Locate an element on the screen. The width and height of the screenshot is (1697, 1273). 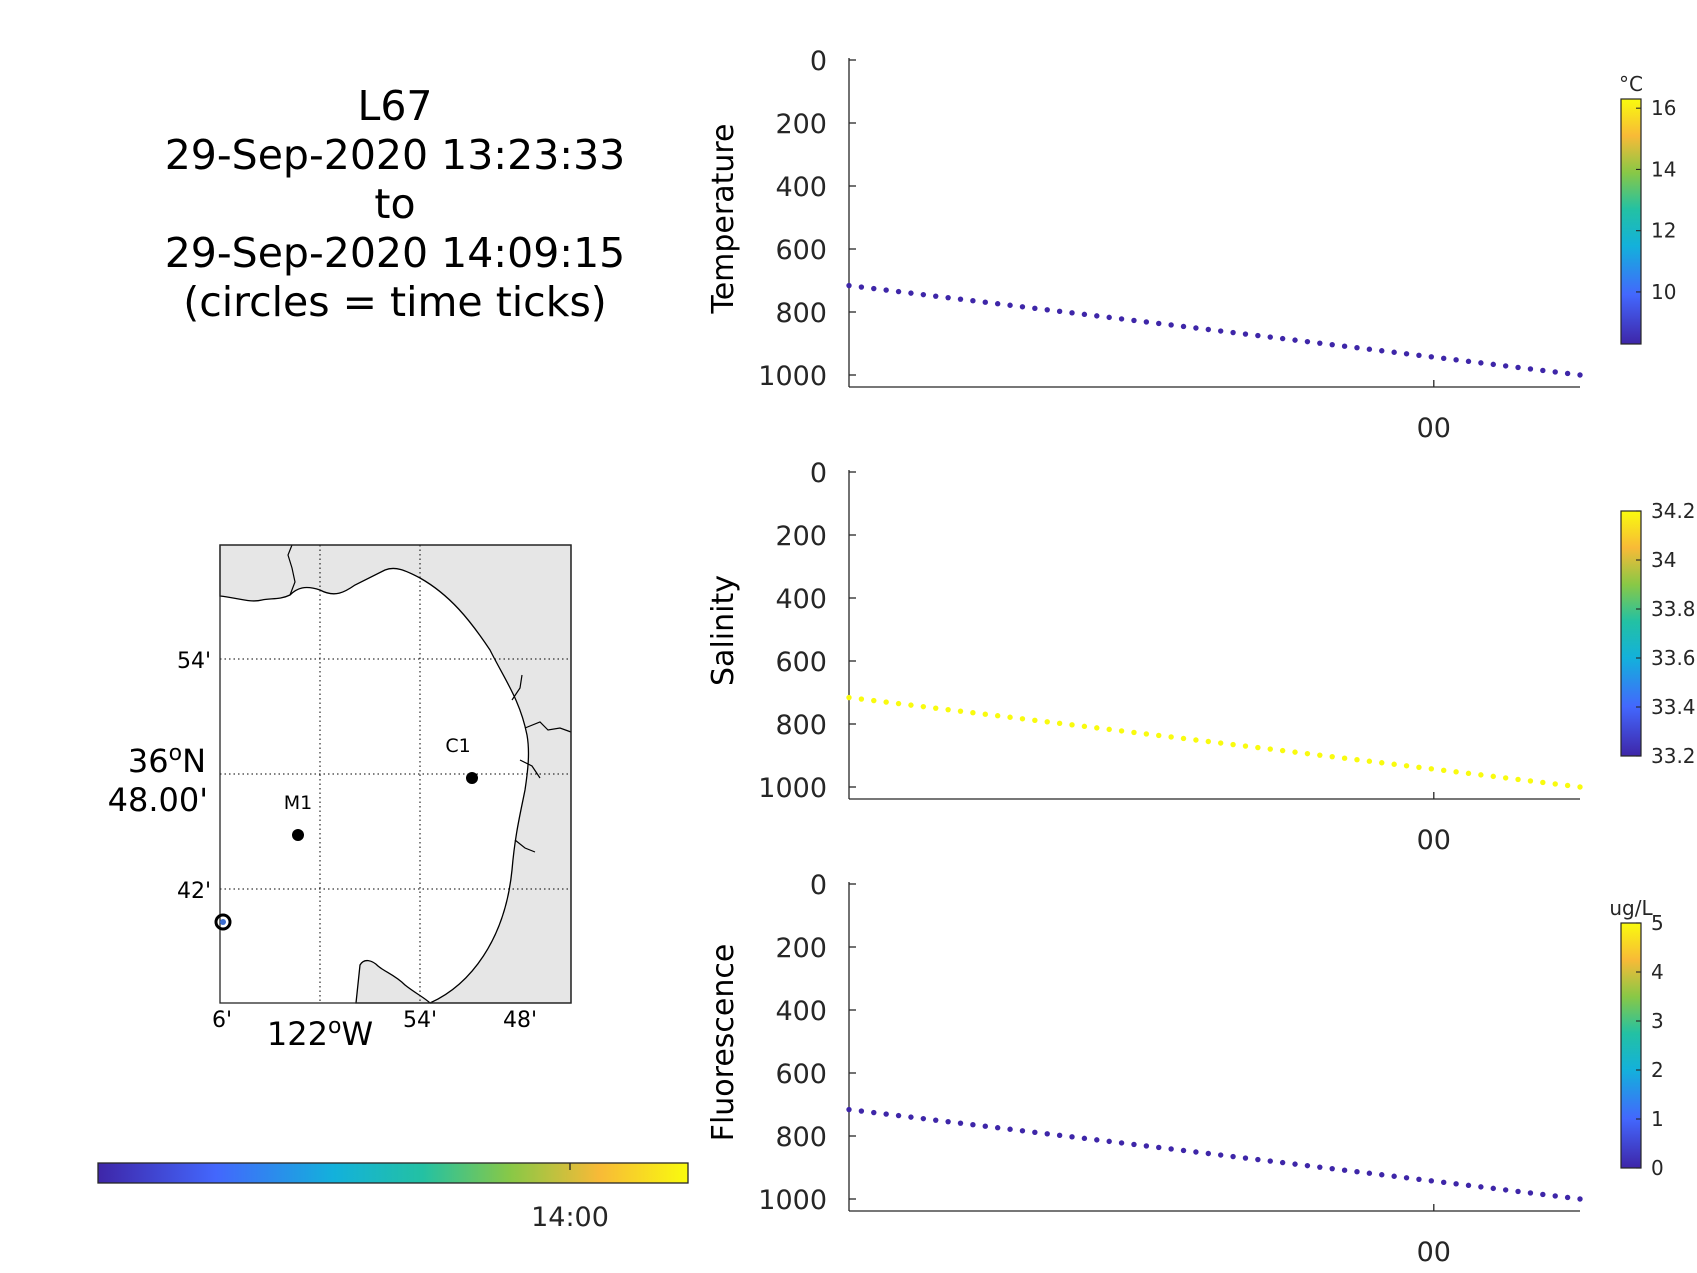
fluorescence-y-tick-label: 200 is located at coordinates (801, 948).